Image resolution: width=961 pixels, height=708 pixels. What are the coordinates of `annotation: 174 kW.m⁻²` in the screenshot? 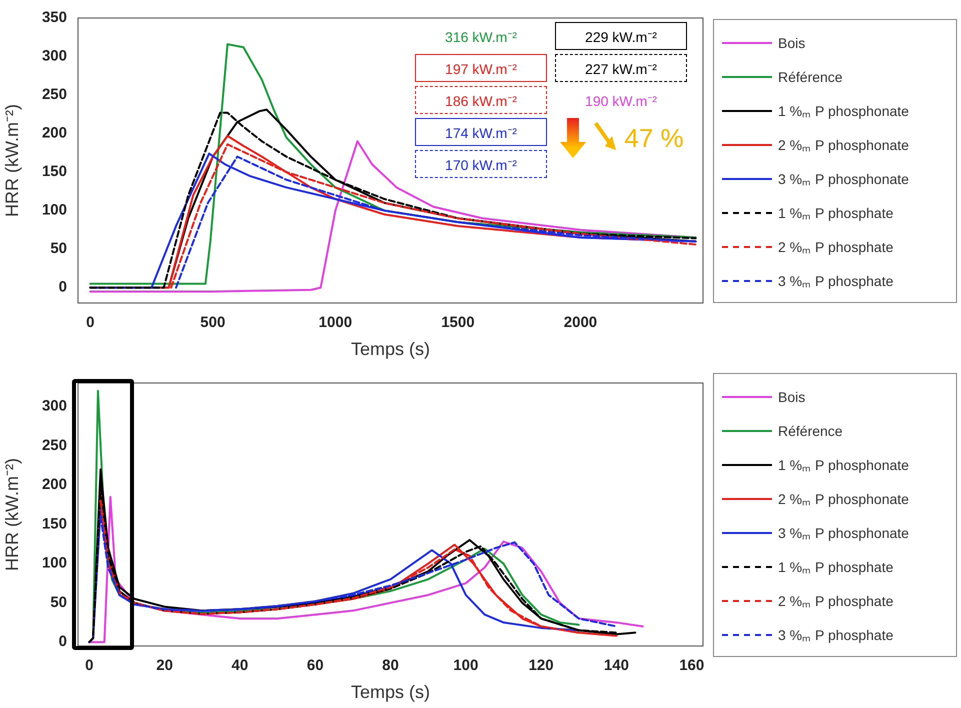 It's located at (481, 132).